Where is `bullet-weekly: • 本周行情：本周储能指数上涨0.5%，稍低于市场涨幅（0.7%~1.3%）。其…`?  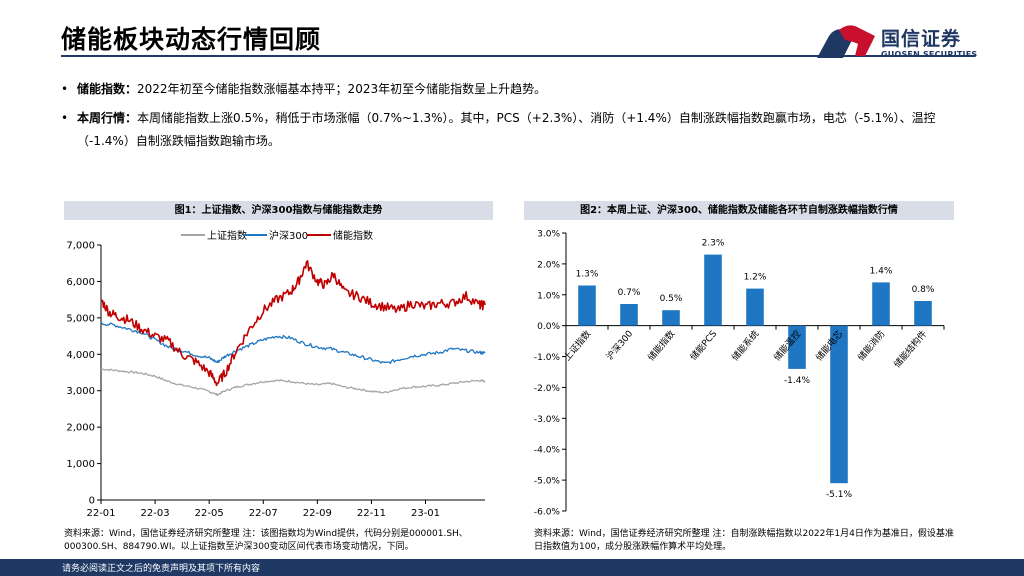
bullet-weekly: • 本周行情：本周储能指数上涨0.5%，稍低于市场涨幅（0.7%~1.3%）。其… is located at coordinates (516, 130).